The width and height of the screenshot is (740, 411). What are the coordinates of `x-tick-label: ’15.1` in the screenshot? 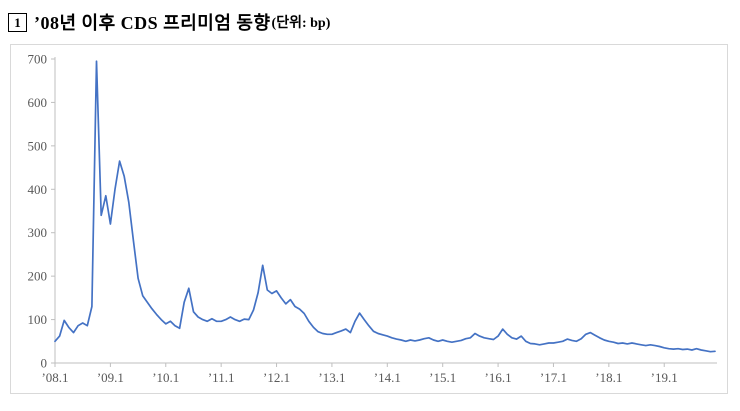 It's located at (442, 377).